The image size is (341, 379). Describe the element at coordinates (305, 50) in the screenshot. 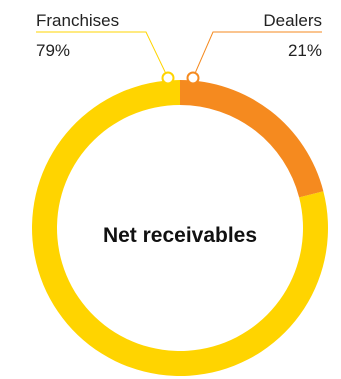

I see `dealers-value: 21%` at that location.